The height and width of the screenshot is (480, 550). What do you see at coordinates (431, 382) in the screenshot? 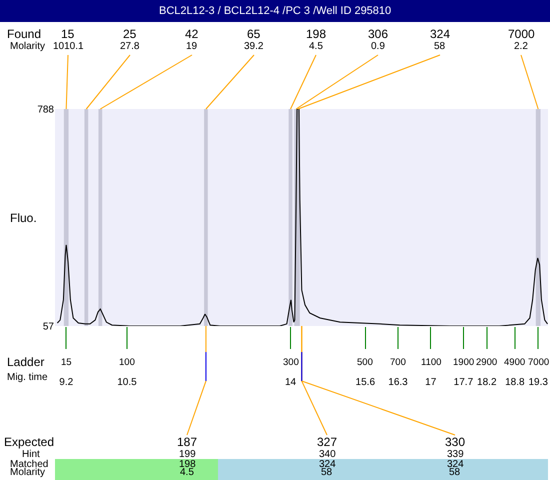
I see `x-tick-label: 17` at bounding box center [431, 382].